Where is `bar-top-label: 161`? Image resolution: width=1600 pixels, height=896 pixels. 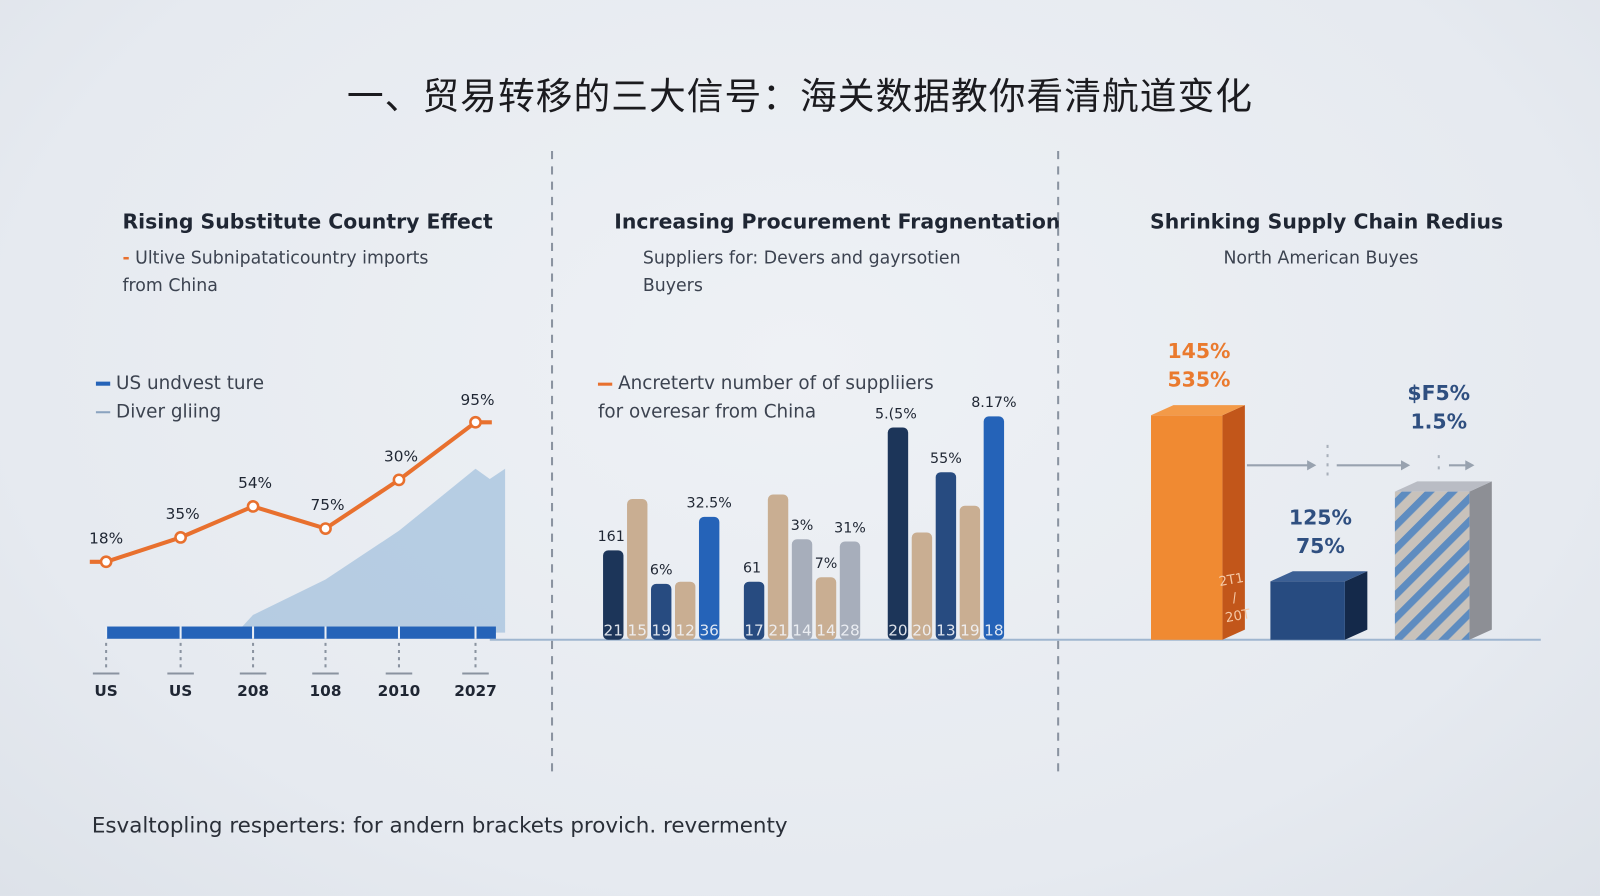
bar-top-label: 161 is located at coordinates (611, 537).